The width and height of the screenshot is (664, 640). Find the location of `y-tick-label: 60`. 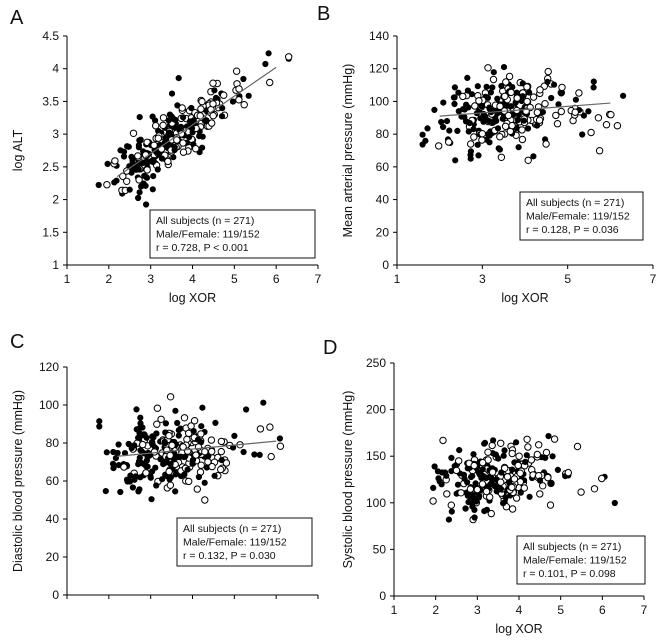

y-tick-label: 60 is located at coordinates (53, 481).